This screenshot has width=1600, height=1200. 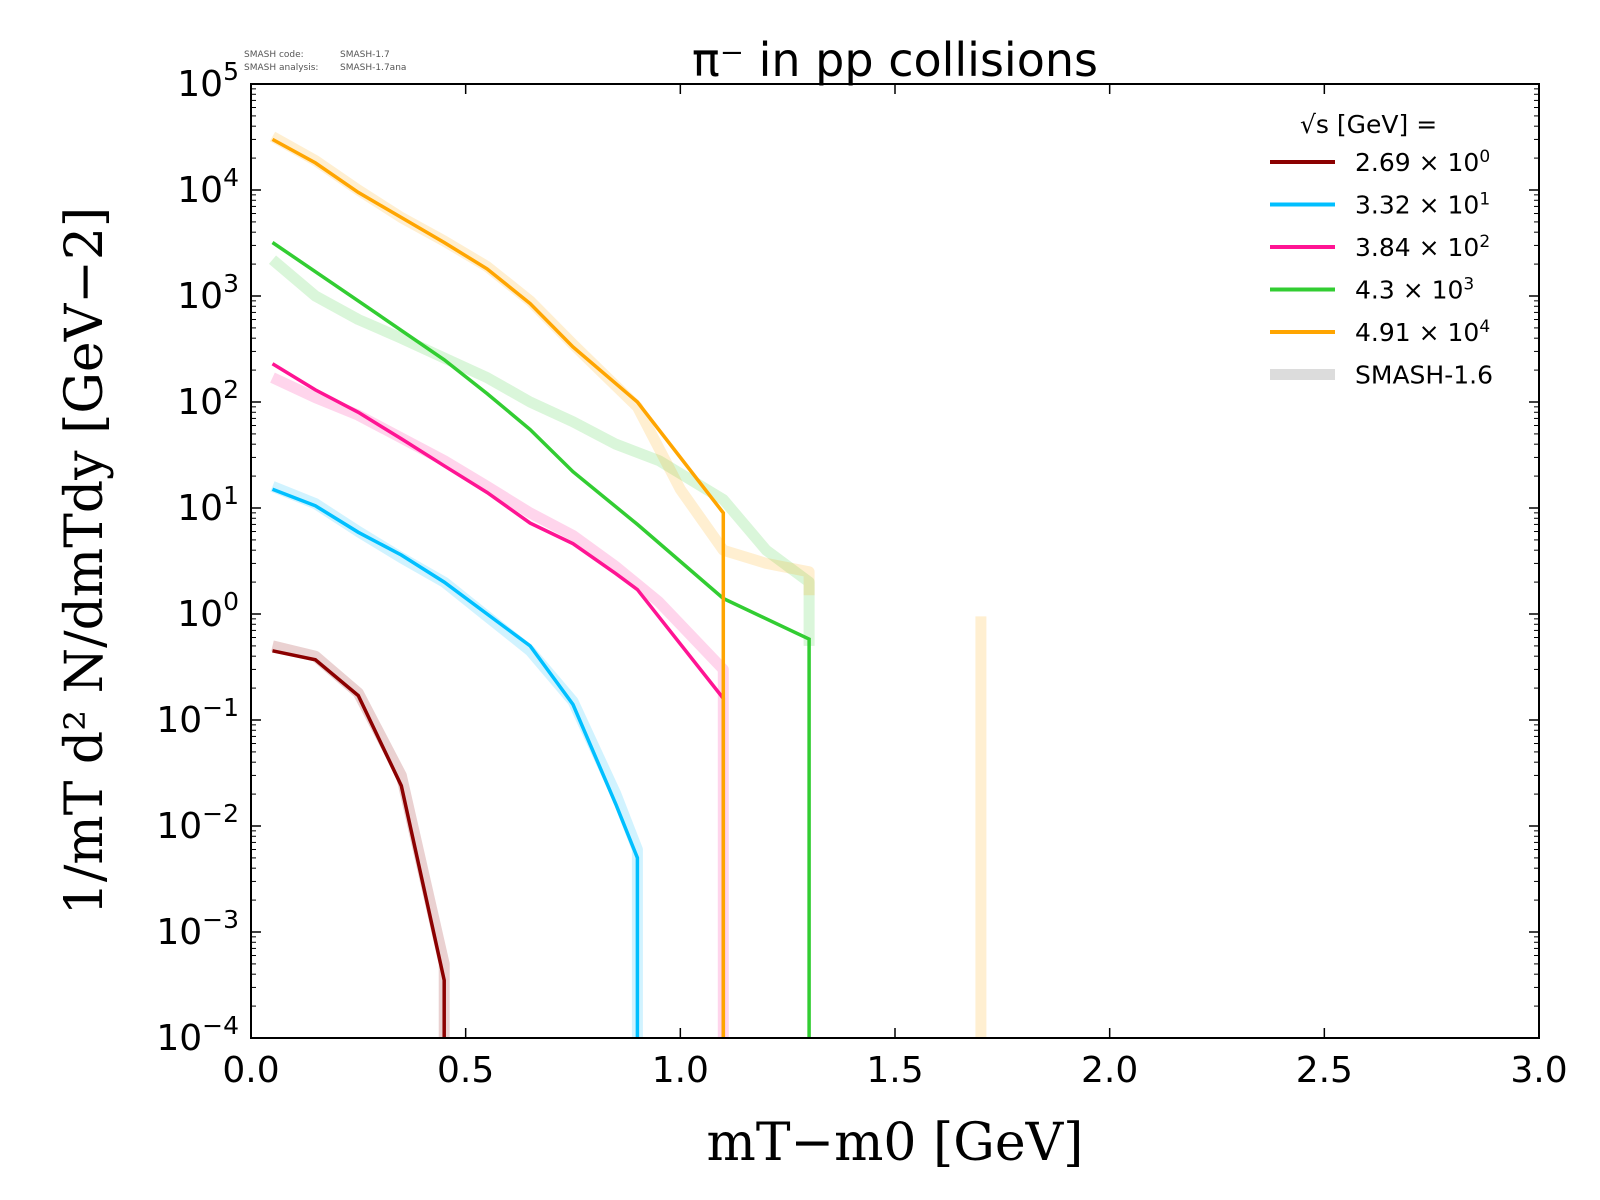 What do you see at coordinates (895, 1143) in the screenshot?
I see `x-axis-label: mT−m0 [GeV]` at bounding box center [895, 1143].